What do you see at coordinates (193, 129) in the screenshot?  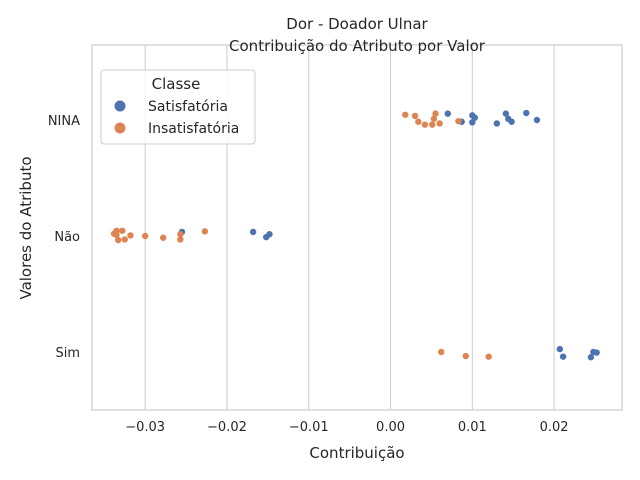 I see `legend-label-insatisfatoria: Insatisfatória` at bounding box center [193, 129].